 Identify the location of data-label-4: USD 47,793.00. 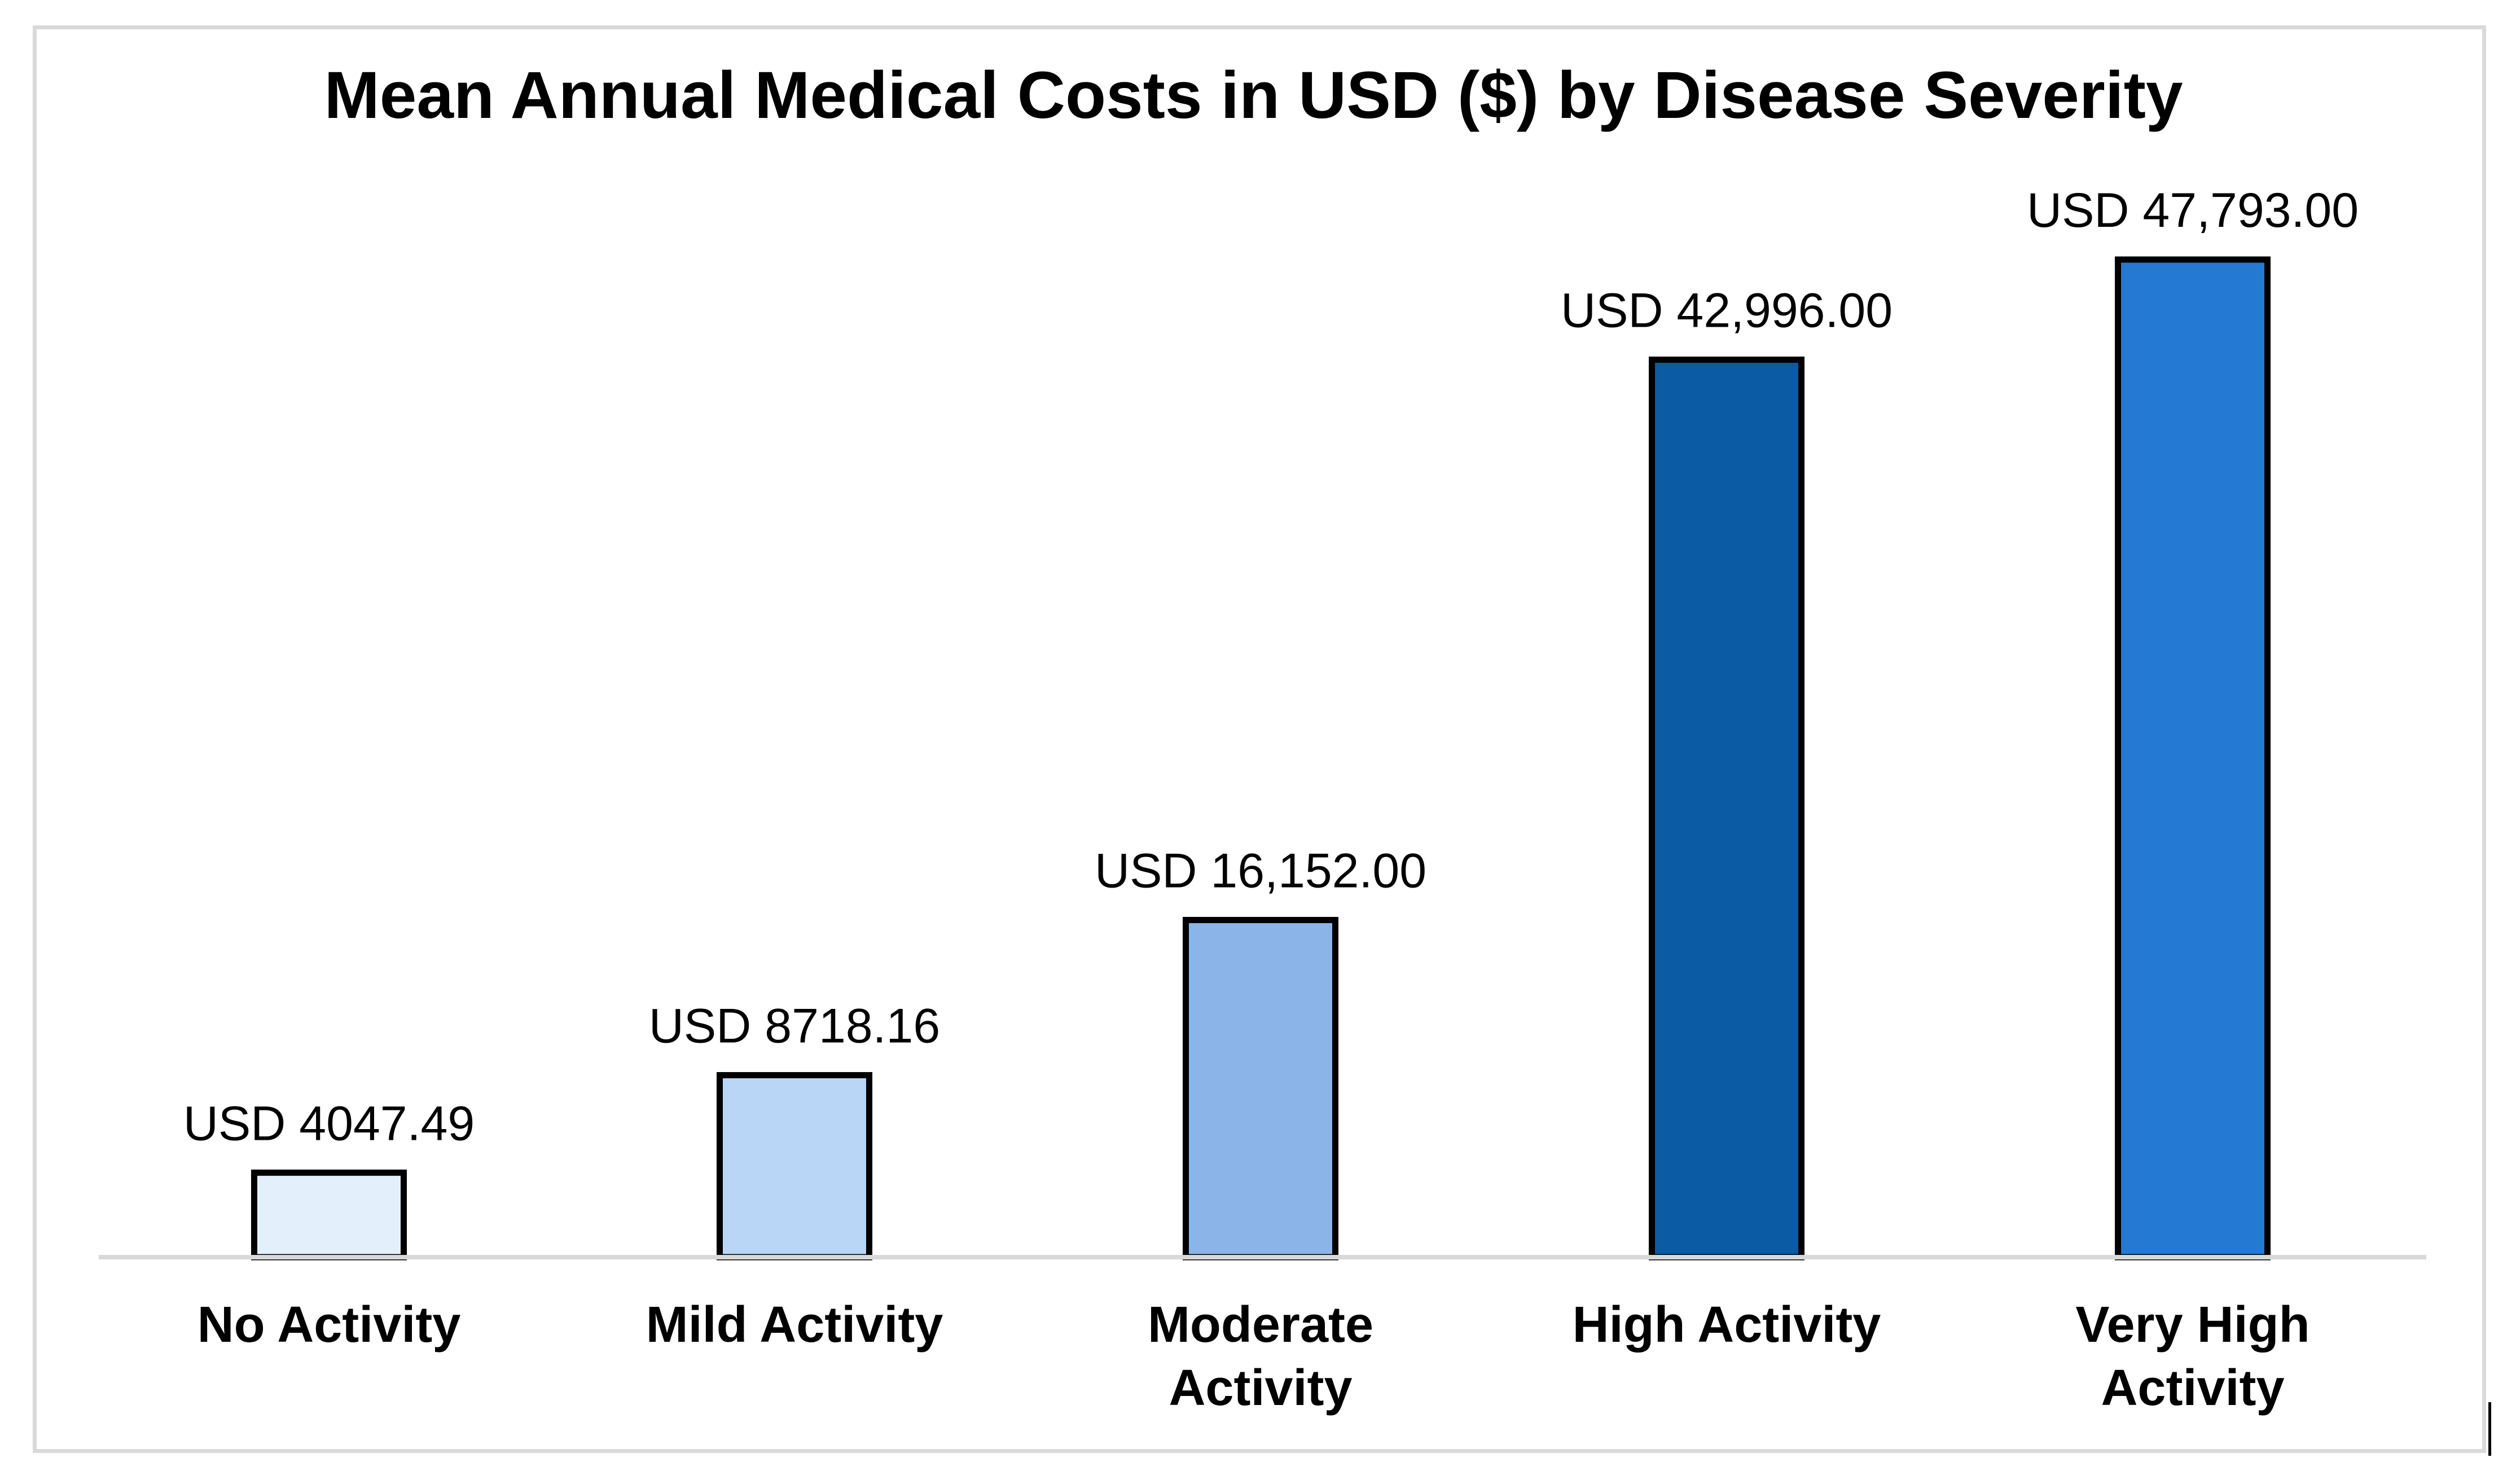
(2193, 210).